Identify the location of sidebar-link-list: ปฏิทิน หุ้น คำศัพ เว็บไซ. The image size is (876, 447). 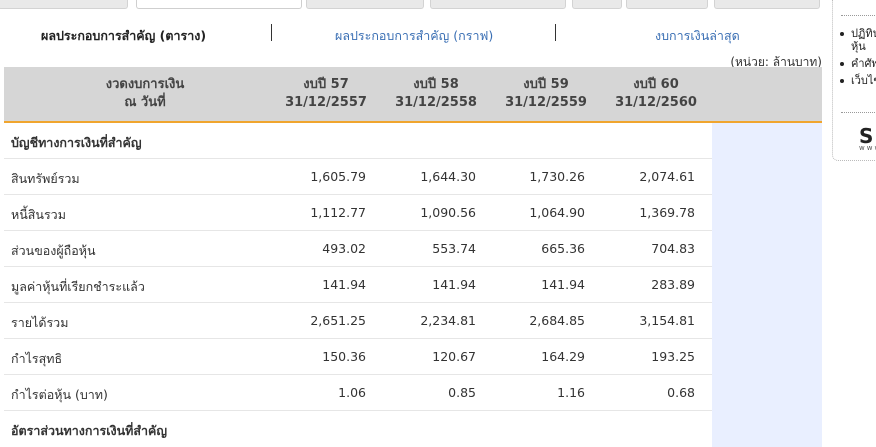
(857, 59).